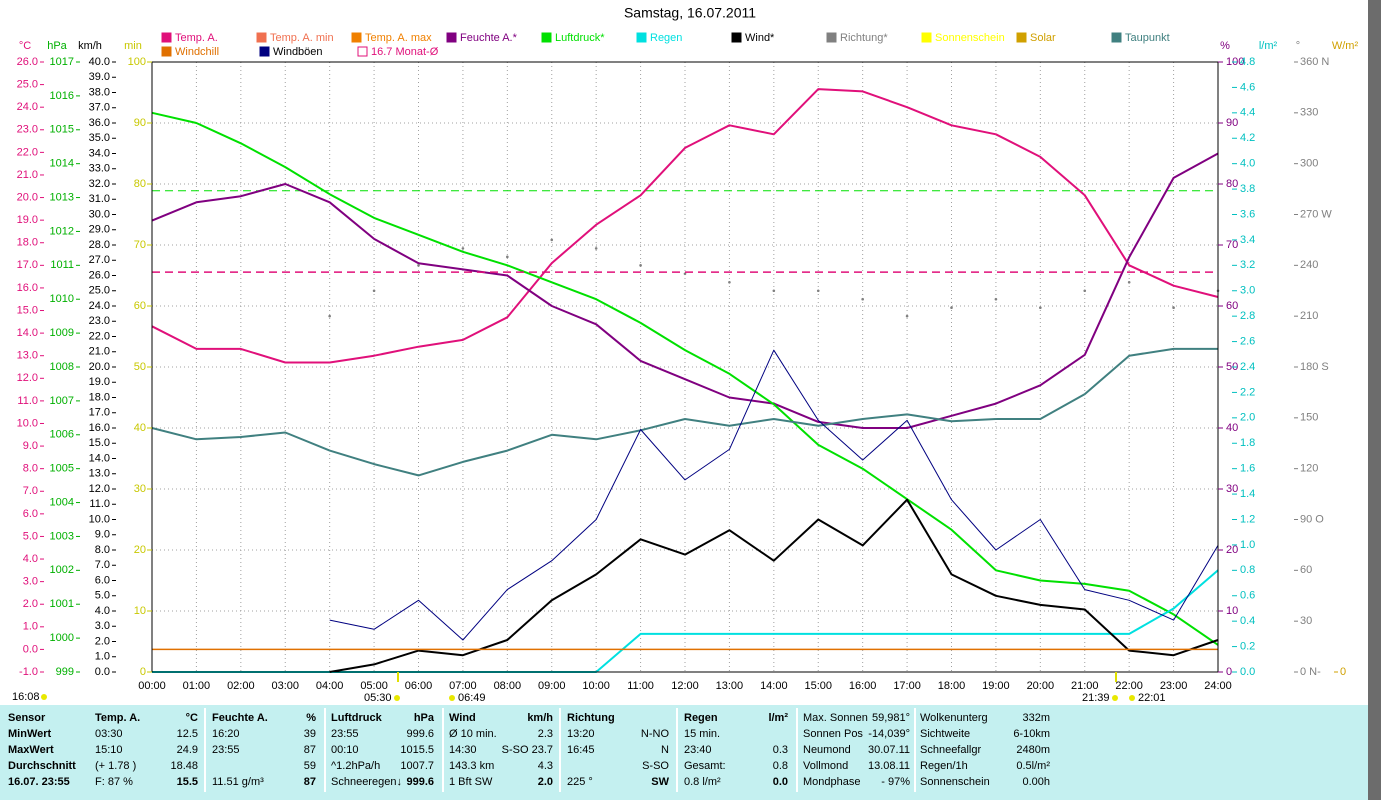  I want to click on y-tick-label: 0.8, so click(1247, 570).